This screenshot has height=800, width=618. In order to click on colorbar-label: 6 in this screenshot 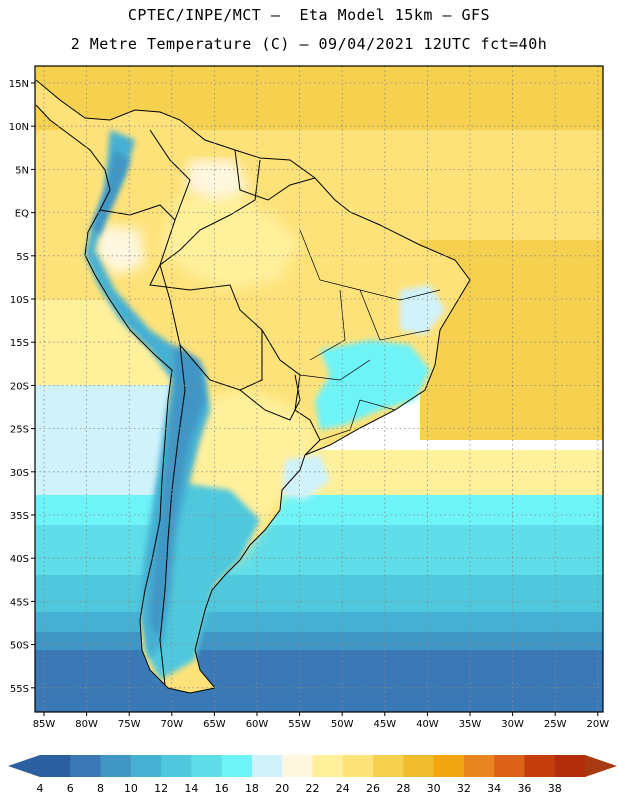, I will do `click(70, 788)`.